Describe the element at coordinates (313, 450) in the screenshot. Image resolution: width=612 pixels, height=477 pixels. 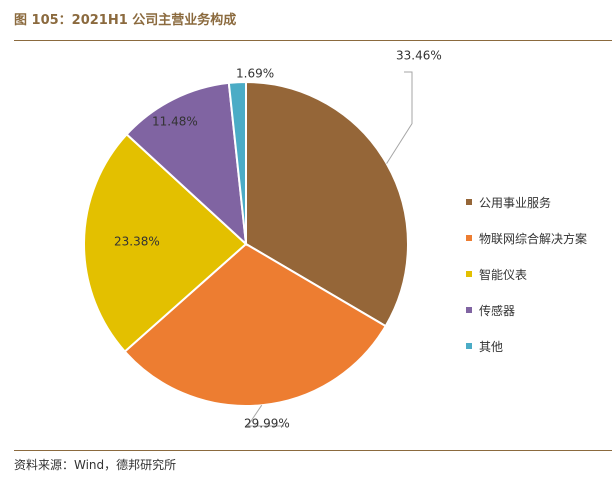
I see `bottom-rule` at that location.